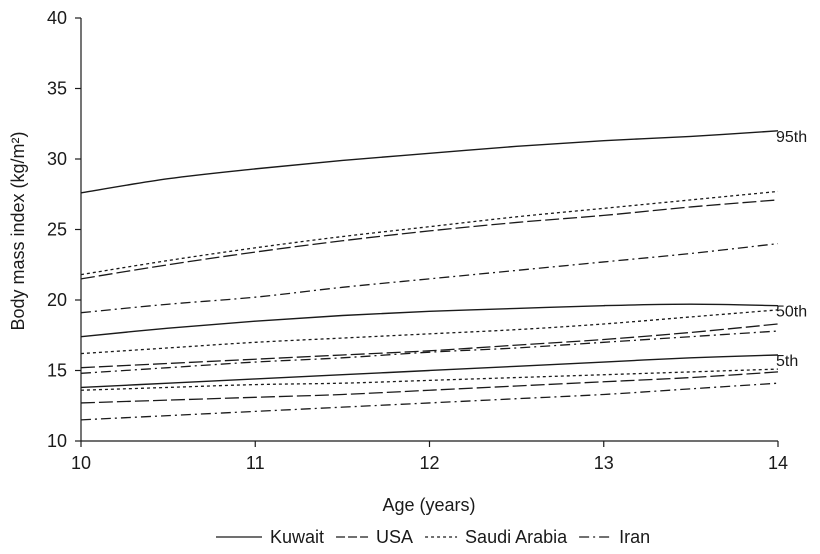 This screenshot has height=554, width=820. Describe the element at coordinates (18, 230) in the screenshot. I see `y-axis-title: Body mass index (kg/m²)` at that location.